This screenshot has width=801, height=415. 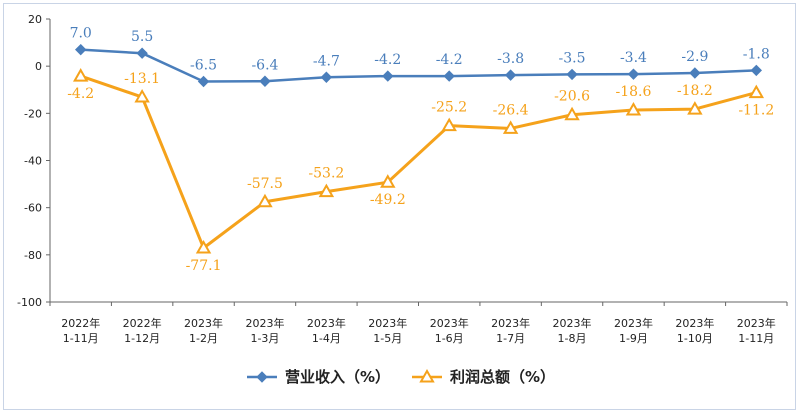 I want to click on y-tick-label: -20, so click(x=33, y=113).